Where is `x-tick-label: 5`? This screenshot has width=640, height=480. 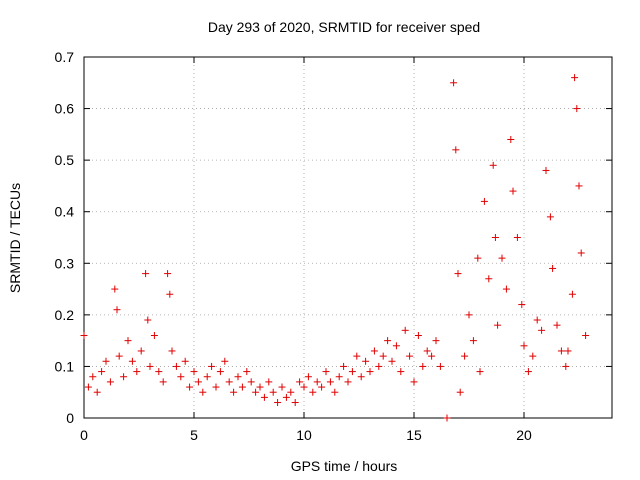 x-tick-label: 5 is located at coordinates (194, 435).